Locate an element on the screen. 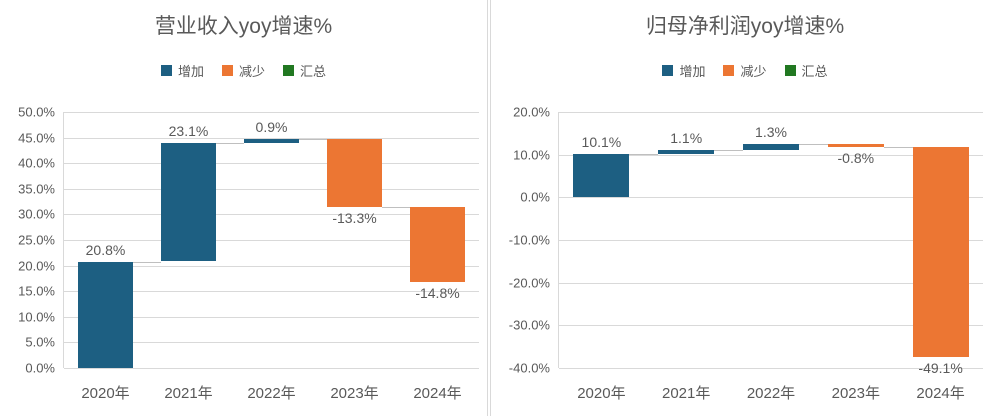 This screenshot has width=1000, height=416. chart-title-revenue: 营业收入yoy增速% is located at coordinates (243, 26).